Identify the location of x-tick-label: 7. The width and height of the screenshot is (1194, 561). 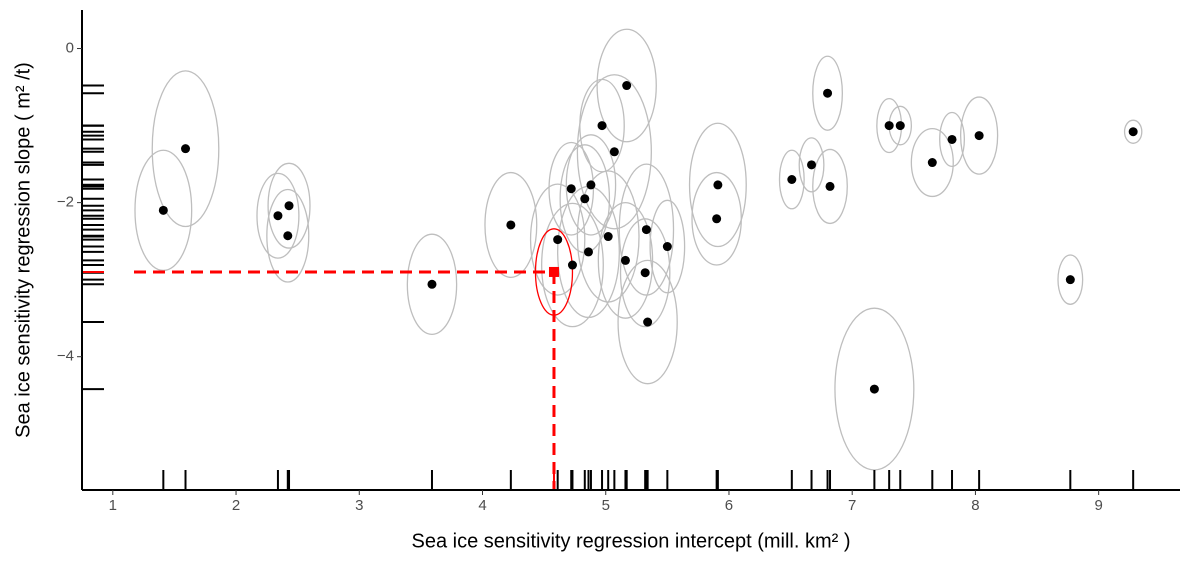
(852, 505).